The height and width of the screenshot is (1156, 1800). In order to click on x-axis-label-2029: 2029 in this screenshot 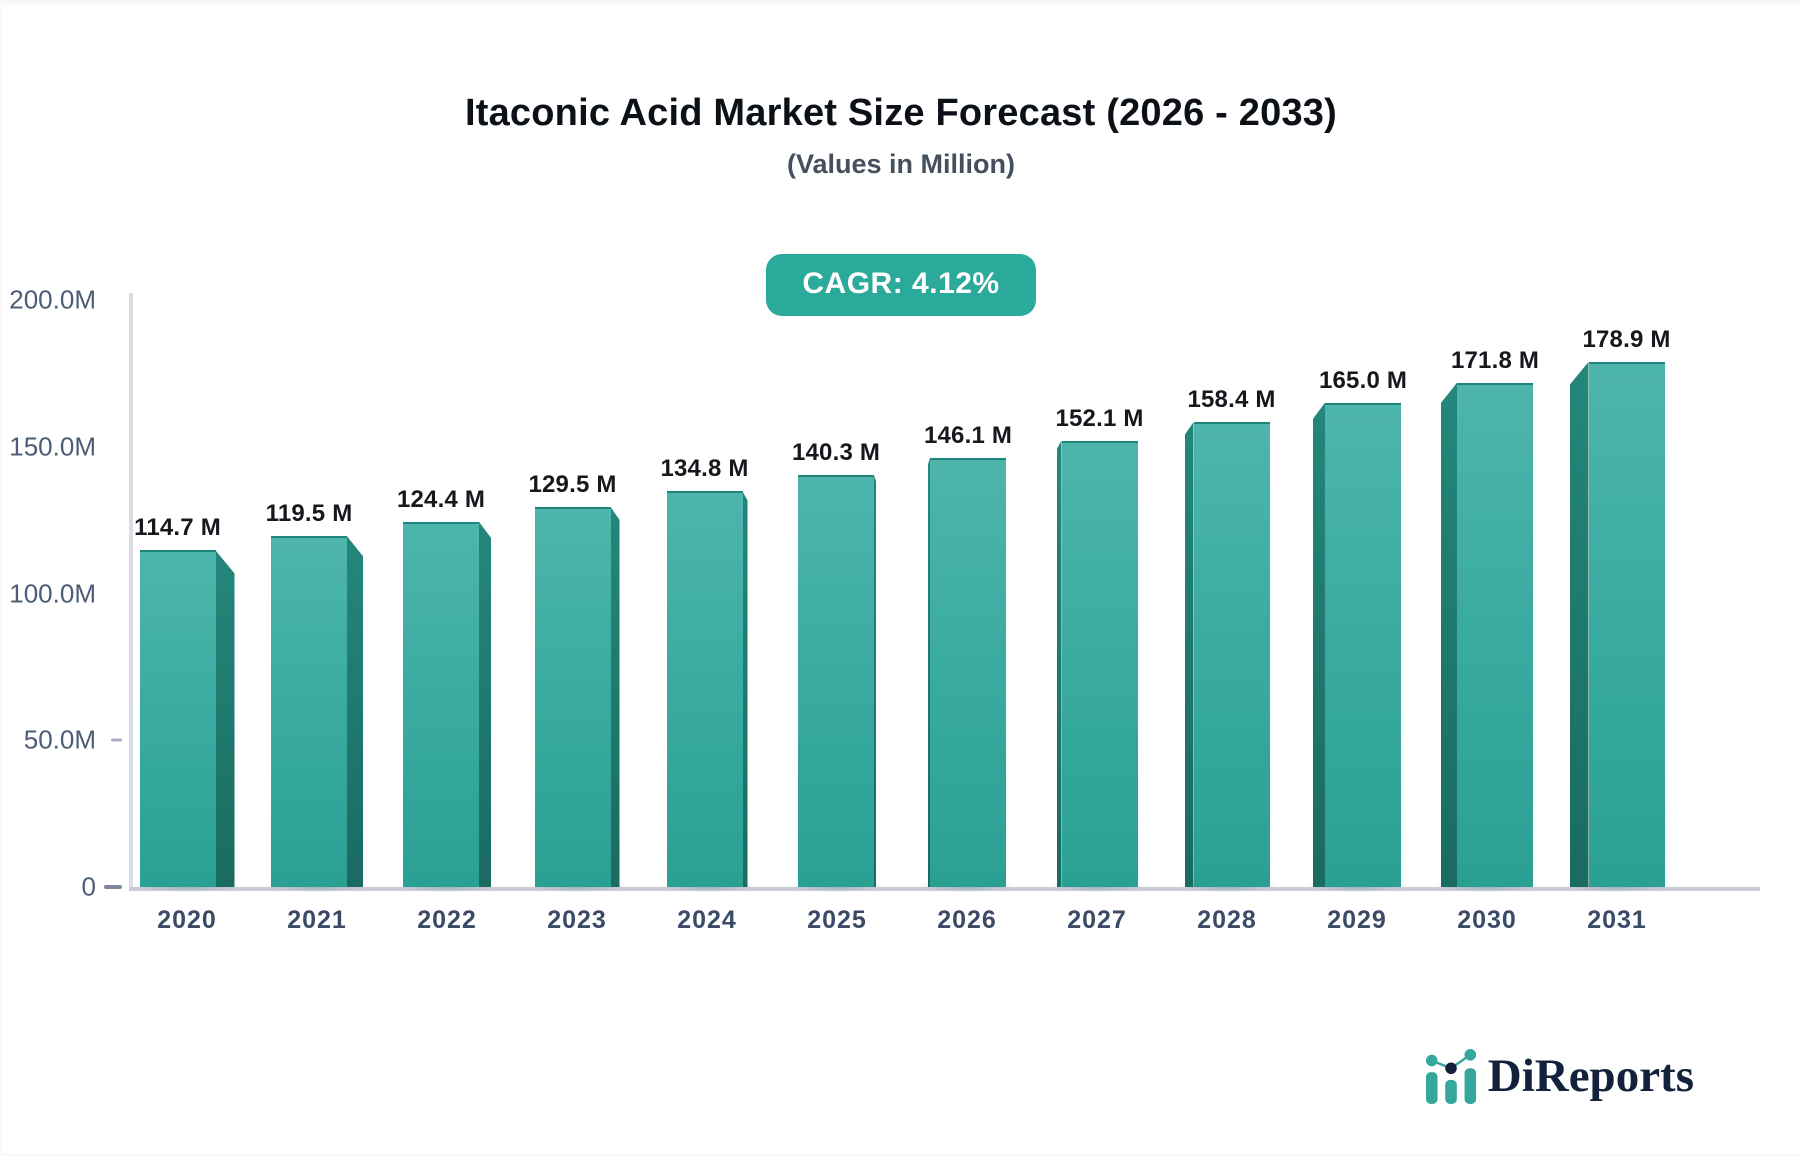, I will do `click(1357, 920)`.